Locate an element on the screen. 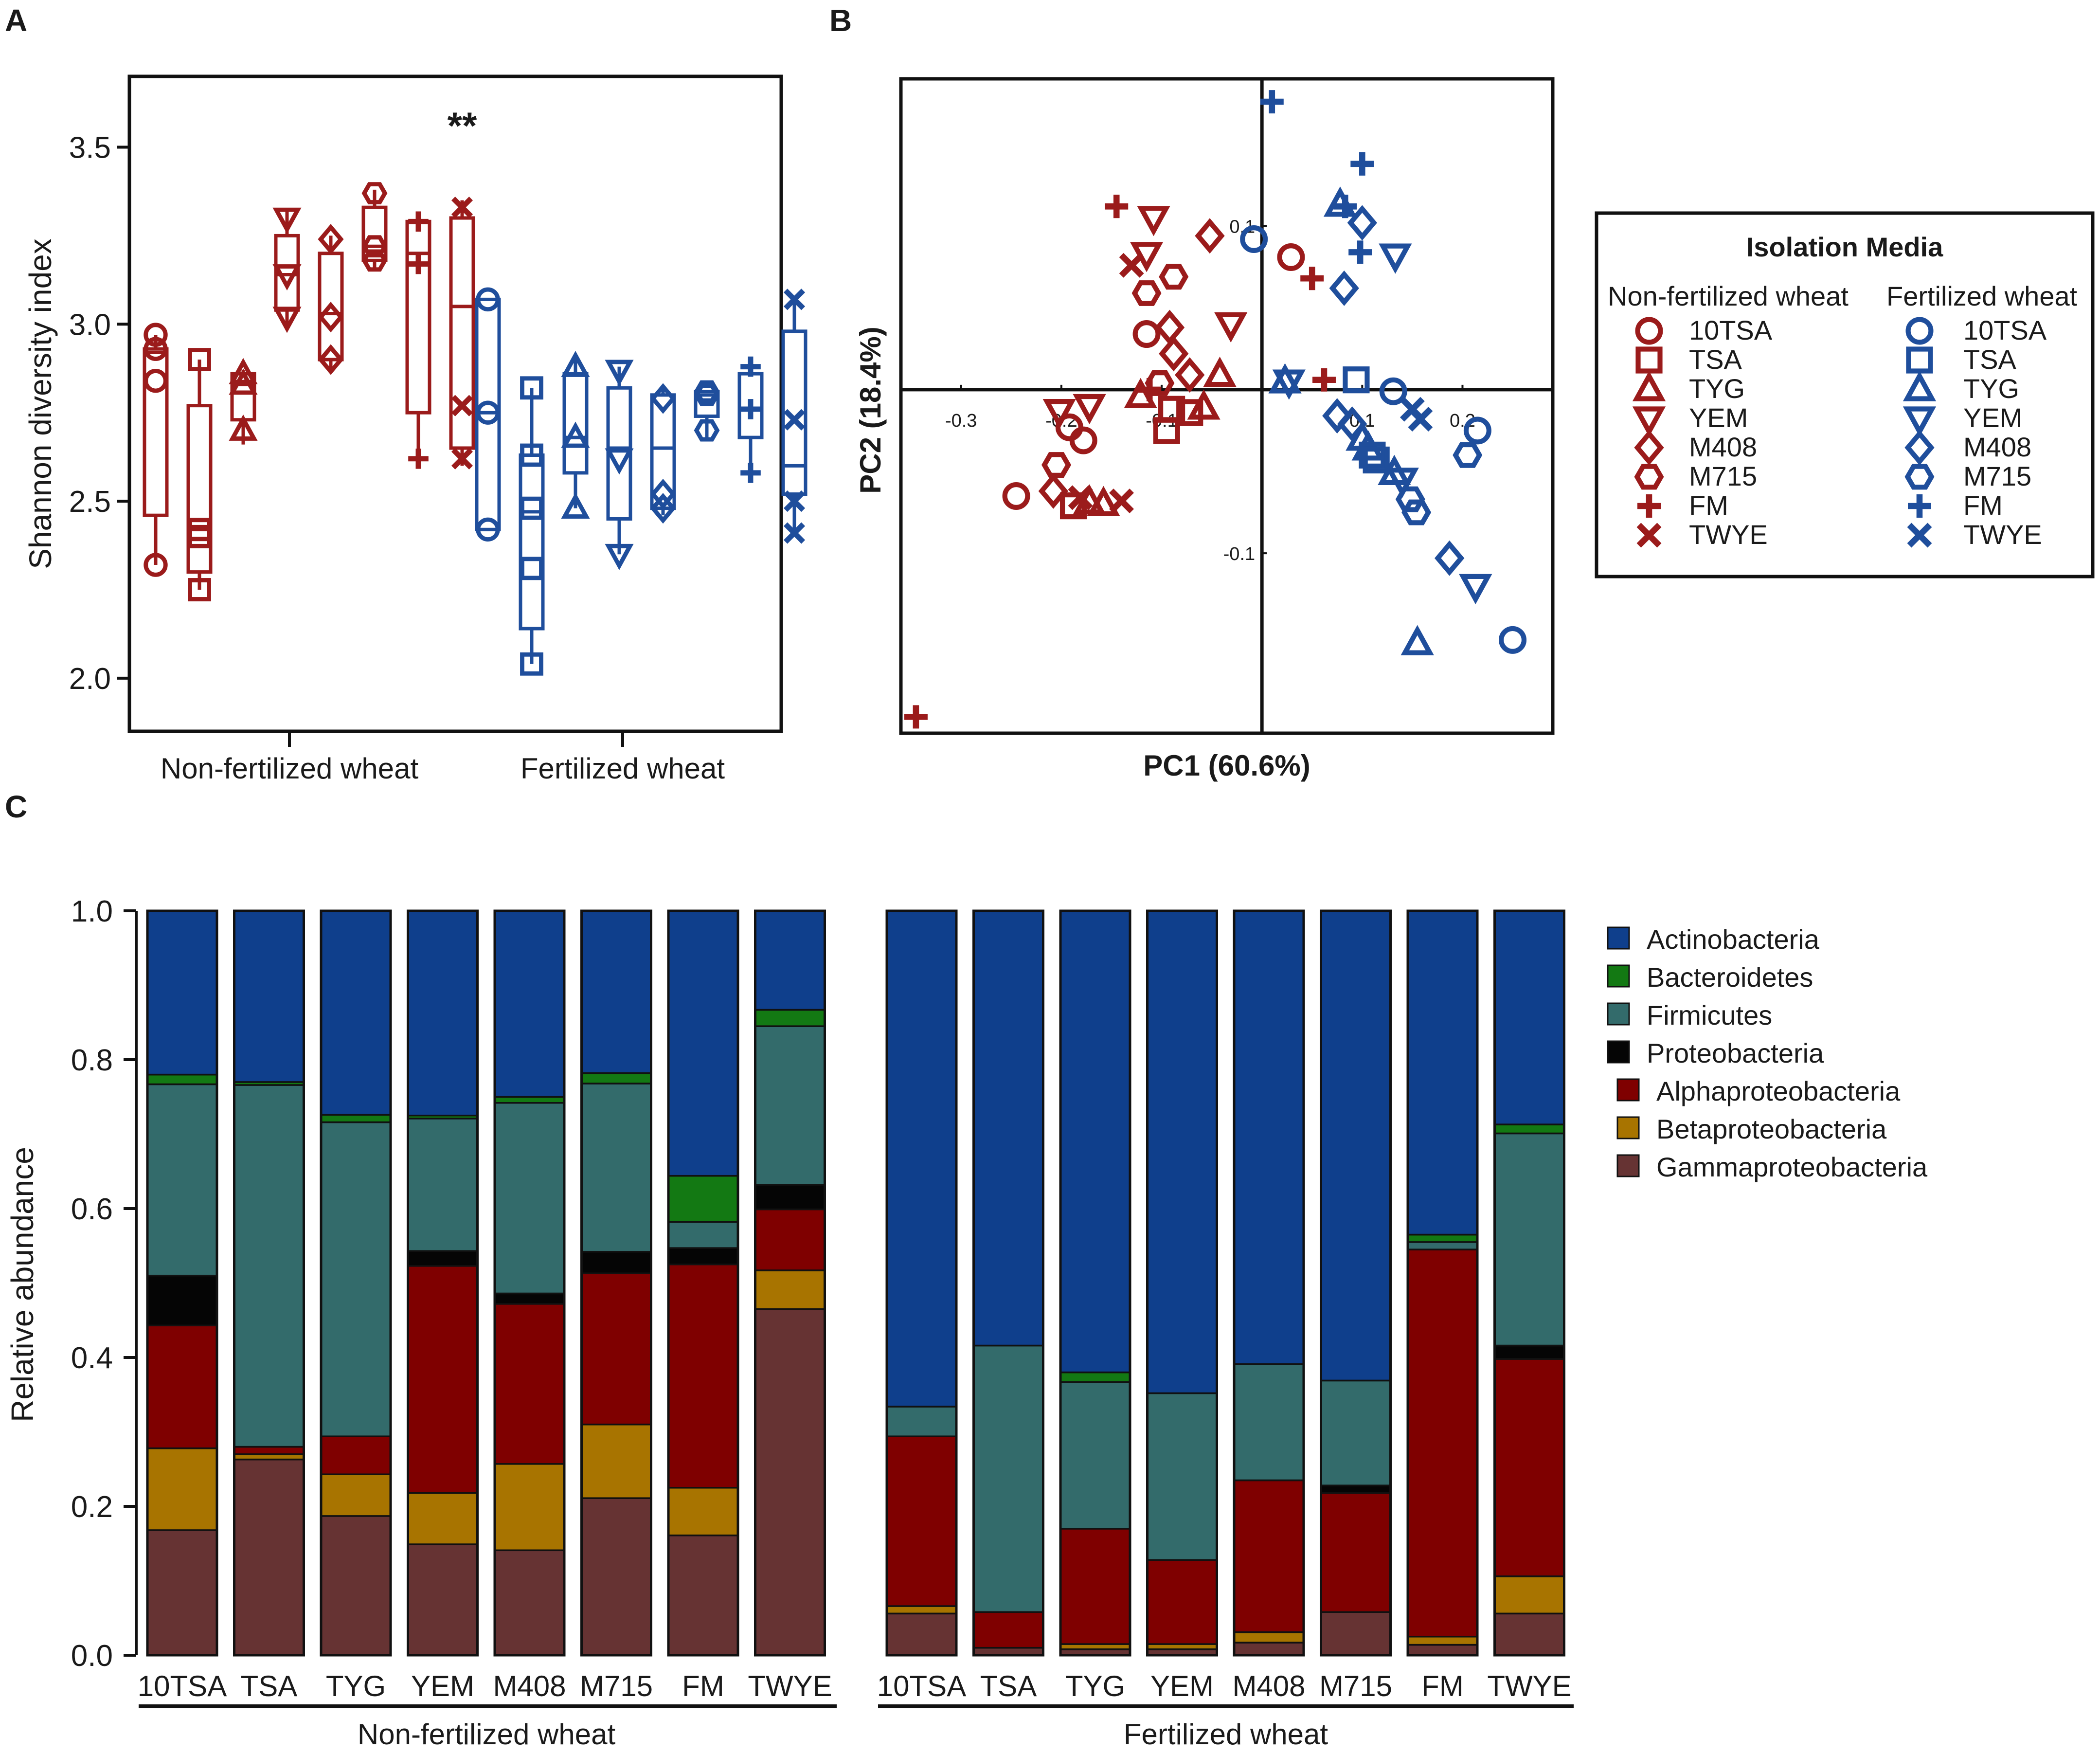 The image size is (2100, 1754). legend-swatch-firmicutes is located at coordinates (1618, 1014).